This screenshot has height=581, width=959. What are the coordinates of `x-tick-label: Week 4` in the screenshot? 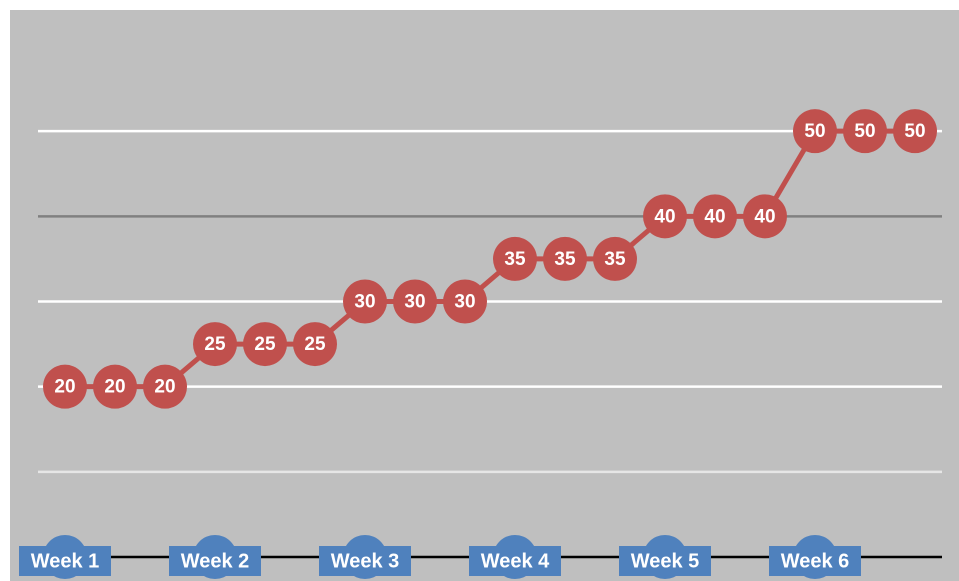 It's located at (515, 561).